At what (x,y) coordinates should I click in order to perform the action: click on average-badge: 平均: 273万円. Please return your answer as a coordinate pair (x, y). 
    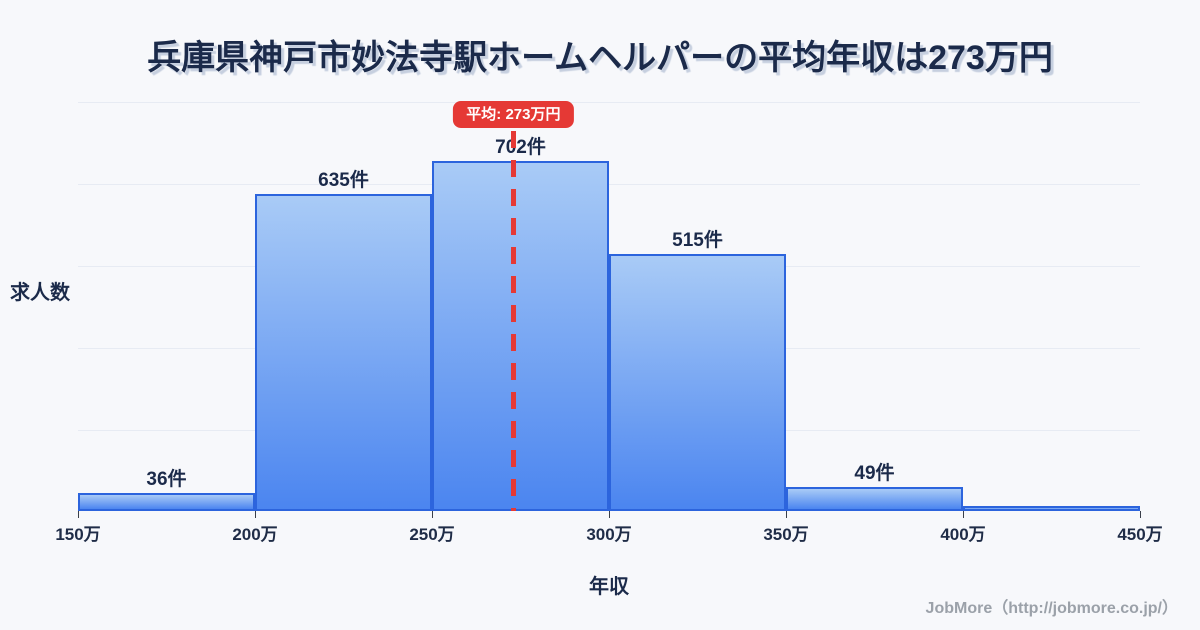
    Looking at the image, I should click on (513, 114).